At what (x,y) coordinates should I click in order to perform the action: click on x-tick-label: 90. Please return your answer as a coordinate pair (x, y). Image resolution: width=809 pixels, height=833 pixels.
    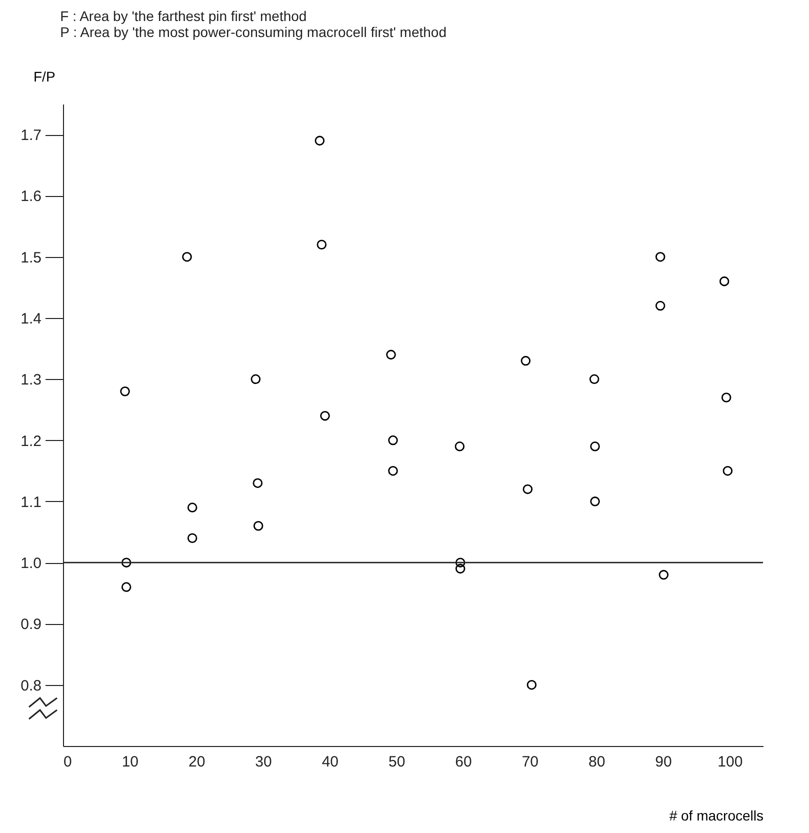
    Looking at the image, I should click on (663, 762).